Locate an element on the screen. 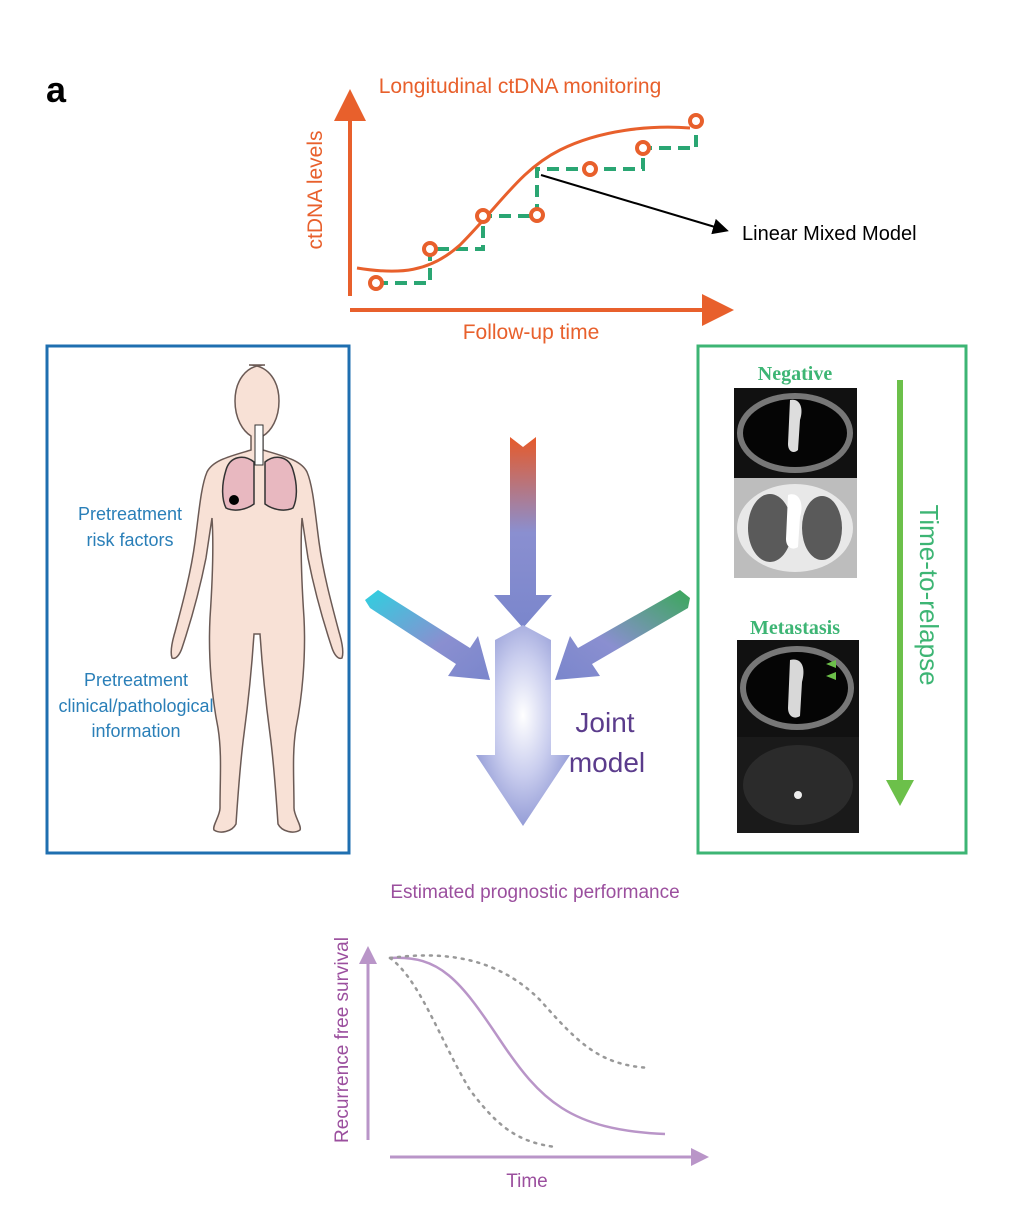 Image resolution: width=1026 pixels, height=1223 pixels. risk-factors-label-line2: risk factors is located at coordinates (129, 540).